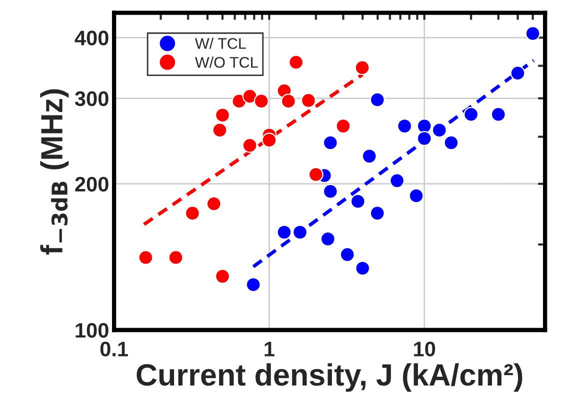 The width and height of the screenshot is (588, 400). I want to click on y-tick-label: 400, so click(91, 38).